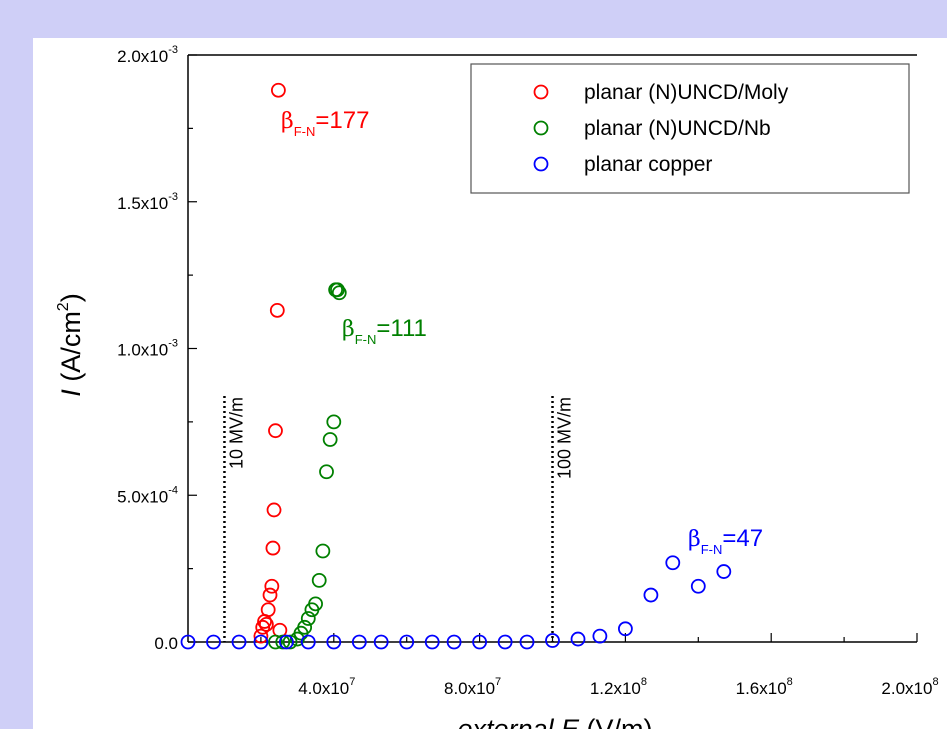 The image size is (947, 729). What do you see at coordinates (147, 202) in the screenshot?
I see `y-tick-label: 1.5x10⁻³` at bounding box center [147, 202].